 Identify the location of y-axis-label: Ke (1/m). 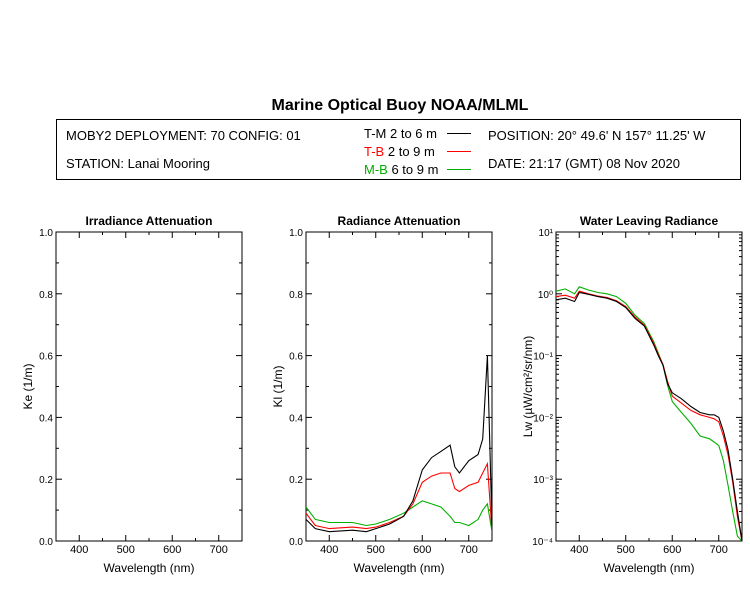
(28, 386).